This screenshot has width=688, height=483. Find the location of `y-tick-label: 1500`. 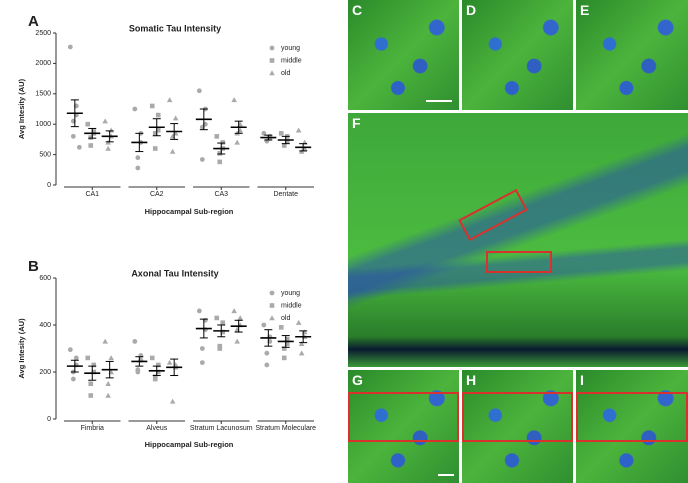

y-tick-label: 1500 is located at coordinates (43, 94).